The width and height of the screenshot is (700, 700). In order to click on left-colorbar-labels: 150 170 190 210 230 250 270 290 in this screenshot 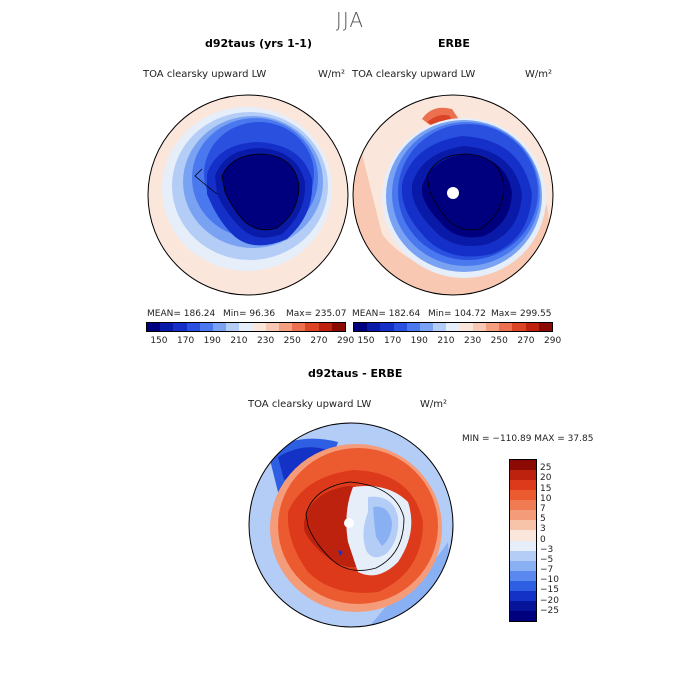, I will do `click(250, 342)`.